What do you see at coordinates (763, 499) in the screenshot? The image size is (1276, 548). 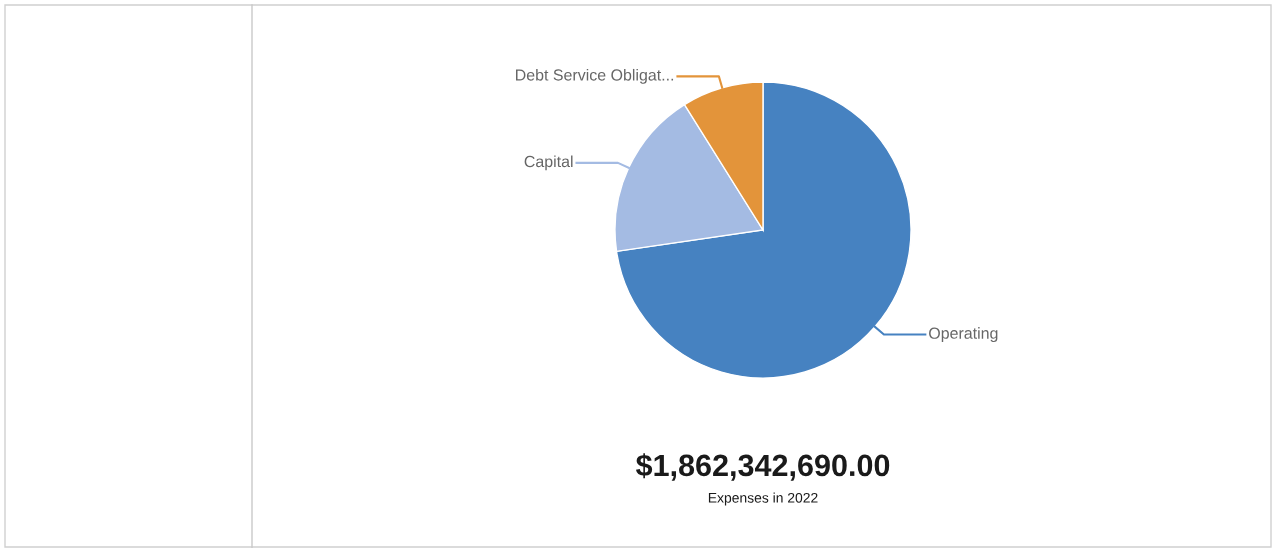 I see `text: Expenses in 2022` at bounding box center [763, 499].